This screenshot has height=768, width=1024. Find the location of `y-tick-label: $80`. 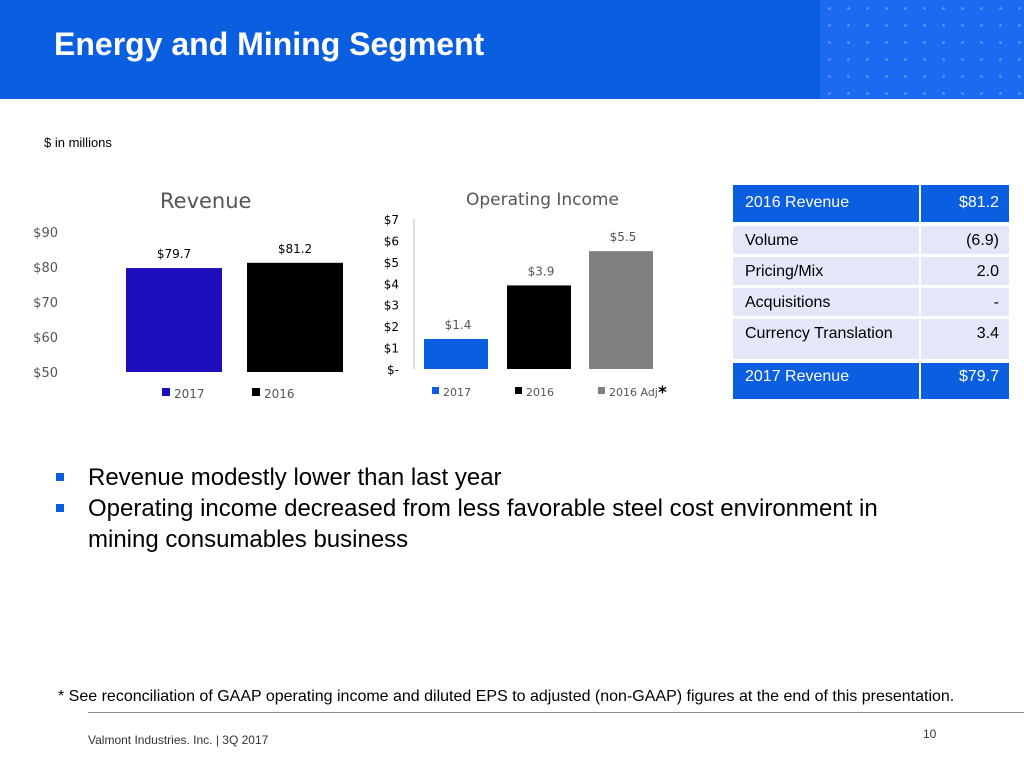

y-tick-label: $80 is located at coordinates (45, 268).